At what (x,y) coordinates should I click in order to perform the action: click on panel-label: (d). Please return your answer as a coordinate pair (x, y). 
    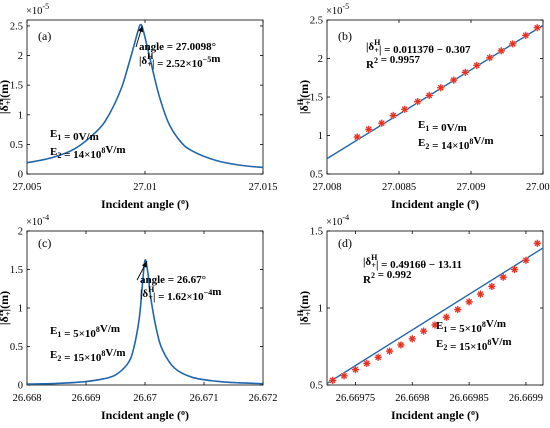
    Looking at the image, I should click on (345, 243).